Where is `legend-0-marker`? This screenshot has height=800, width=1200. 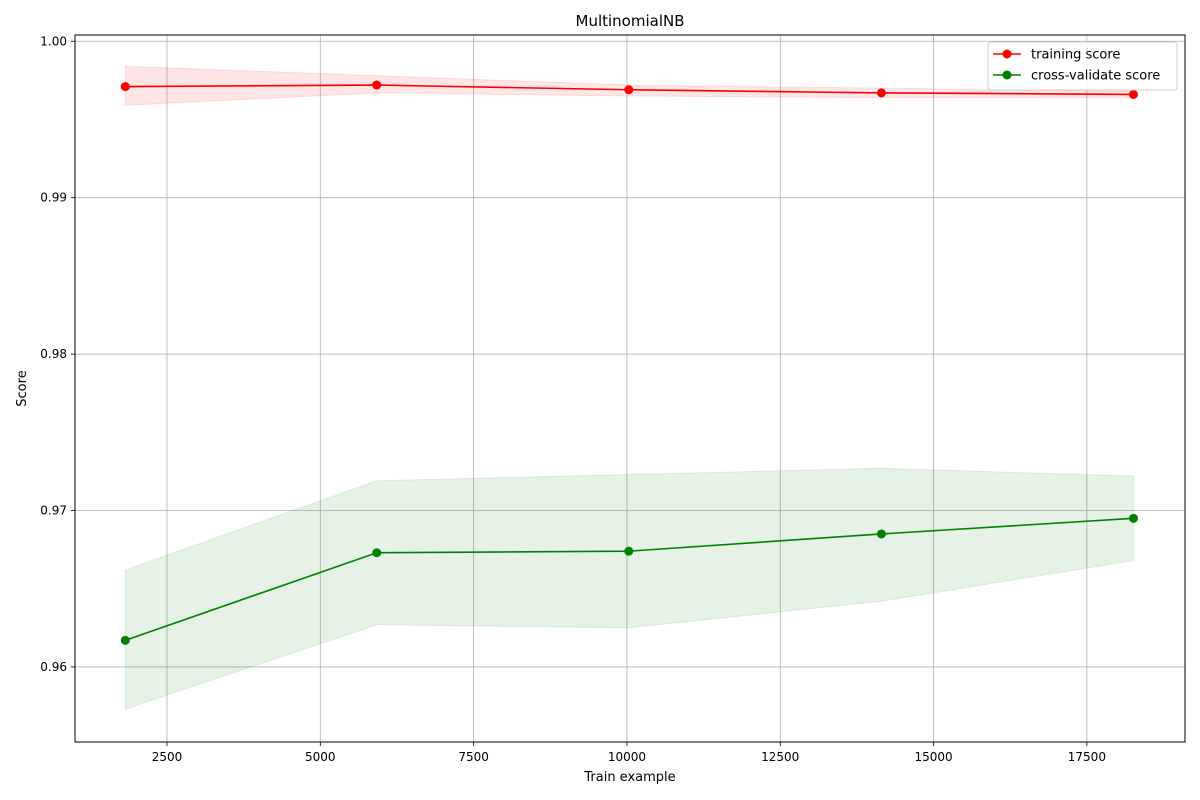 legend-0-marker is located at coordinates (1007, 54).